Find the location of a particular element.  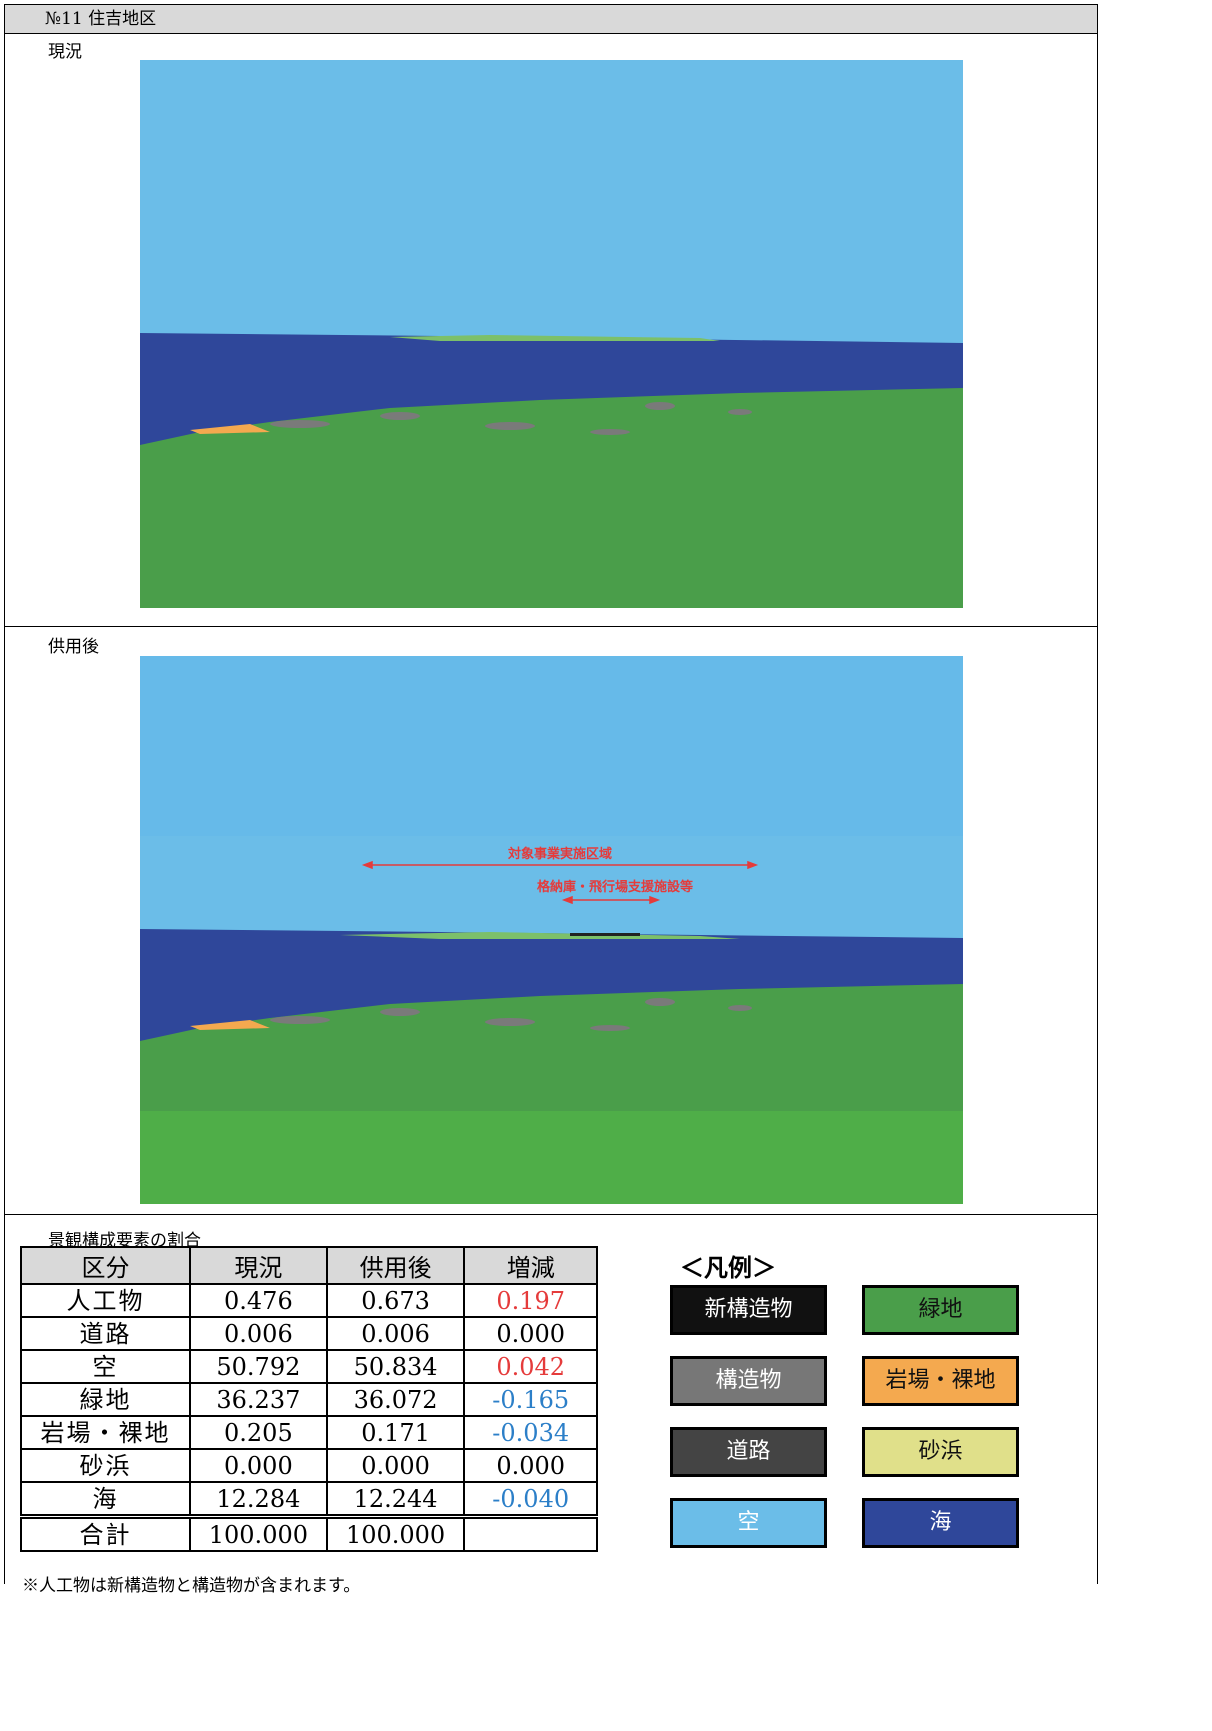

table-cell: 合計 is located at coordinates (105, 1533).